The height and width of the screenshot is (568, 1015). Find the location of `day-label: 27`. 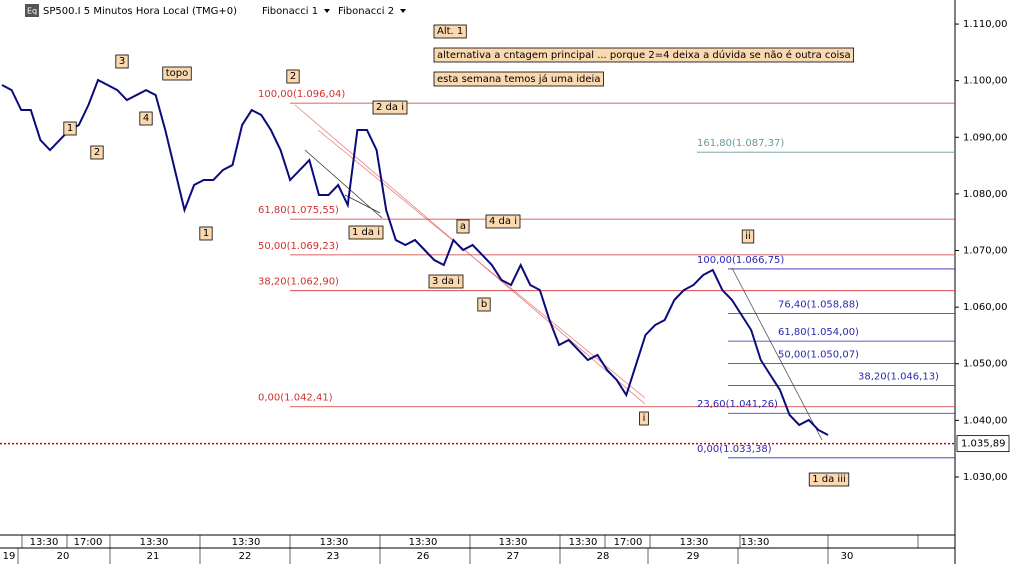

day-label: 27 is located at coordinates (513, 556).